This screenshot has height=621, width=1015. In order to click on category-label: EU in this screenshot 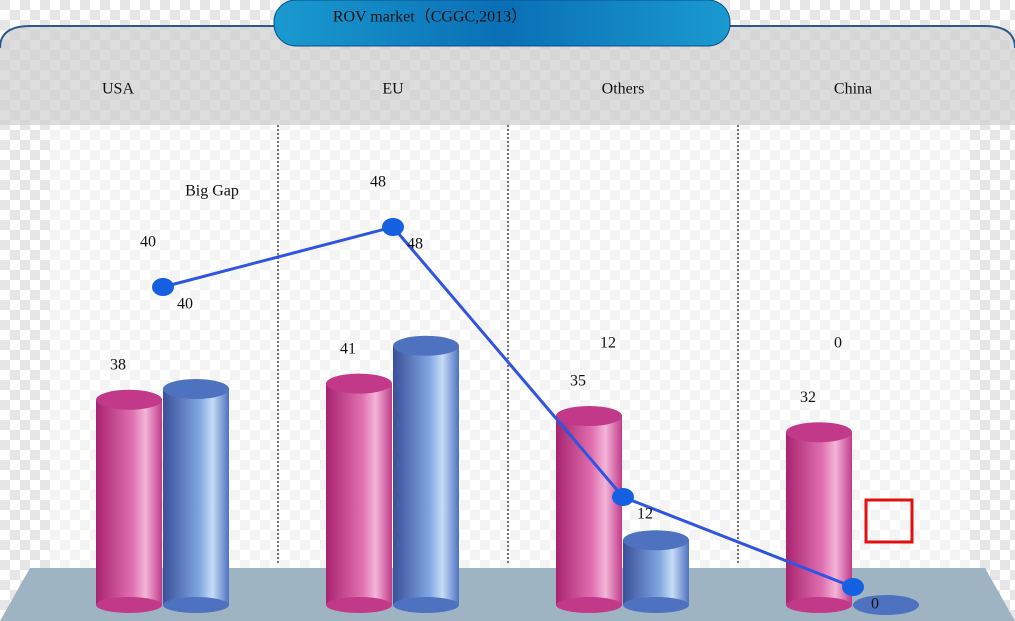, I will do `click(393, 89)`.